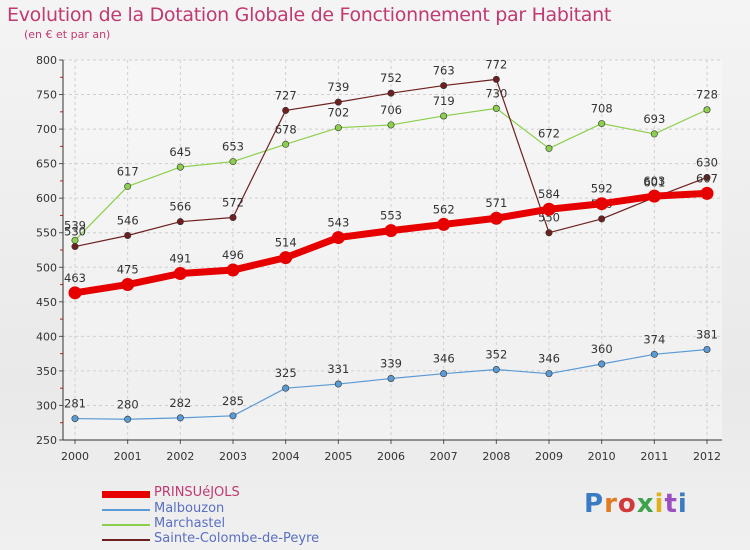  I want to click on data-label: 672, so click(549, 133).